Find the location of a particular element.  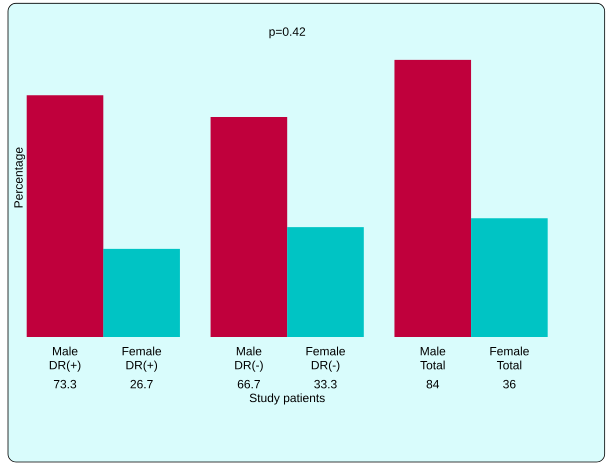

data-label: 26.7 is located at coordinates (141, 384).